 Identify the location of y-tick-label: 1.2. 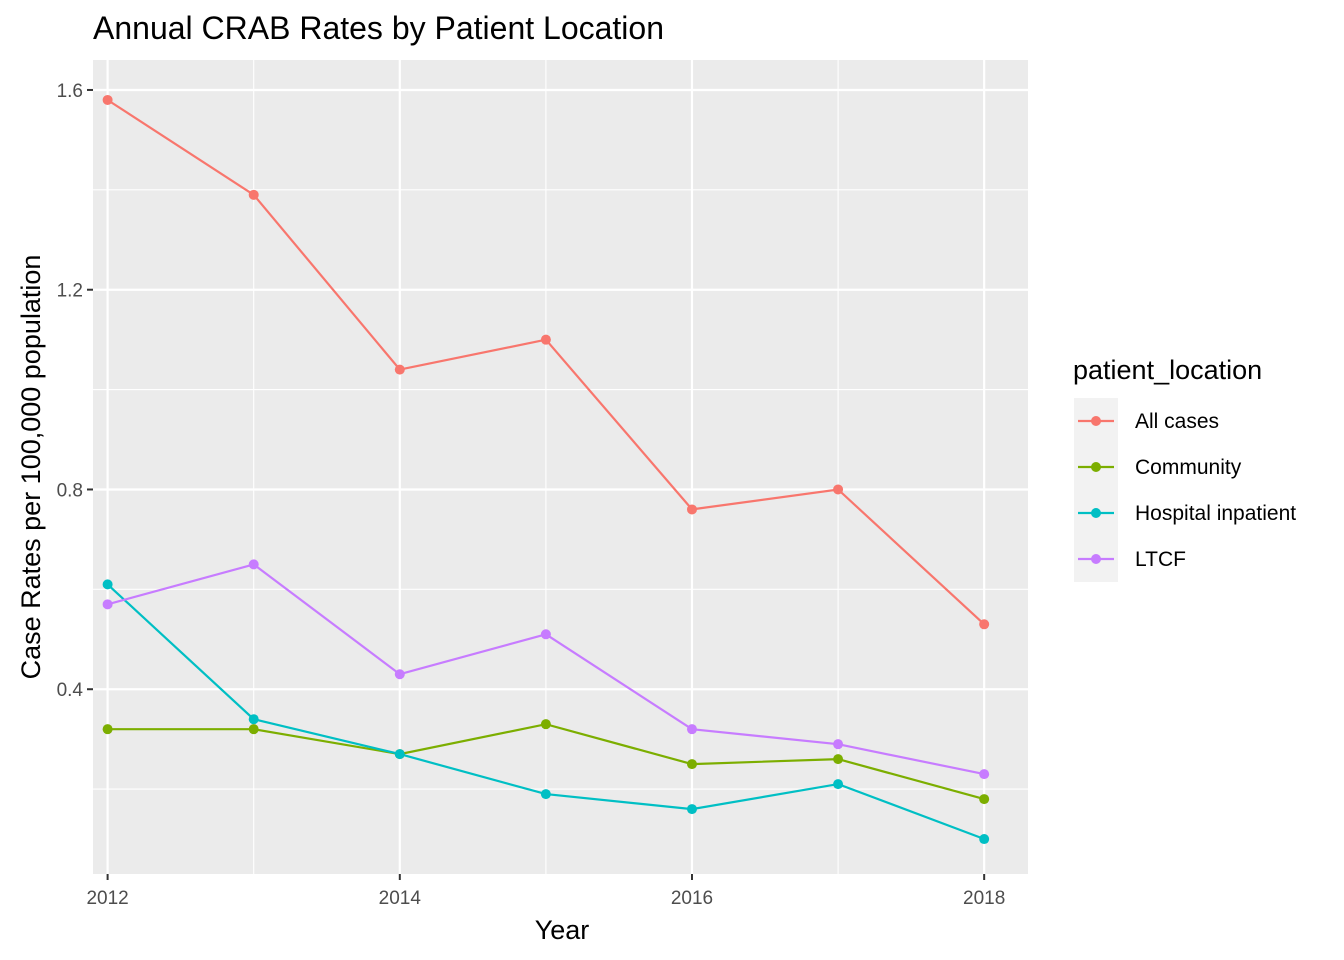
(70, 291).